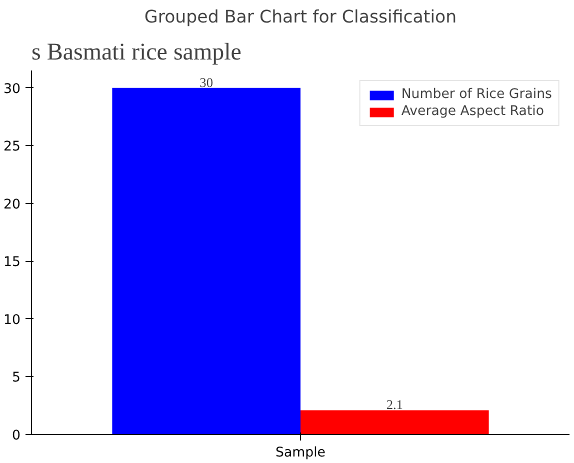 This screenshot has width=574, height=463. Describe the element at coordinates (137, 53) in the screenshot. I see `text: s Basmati rice sample` at that location.